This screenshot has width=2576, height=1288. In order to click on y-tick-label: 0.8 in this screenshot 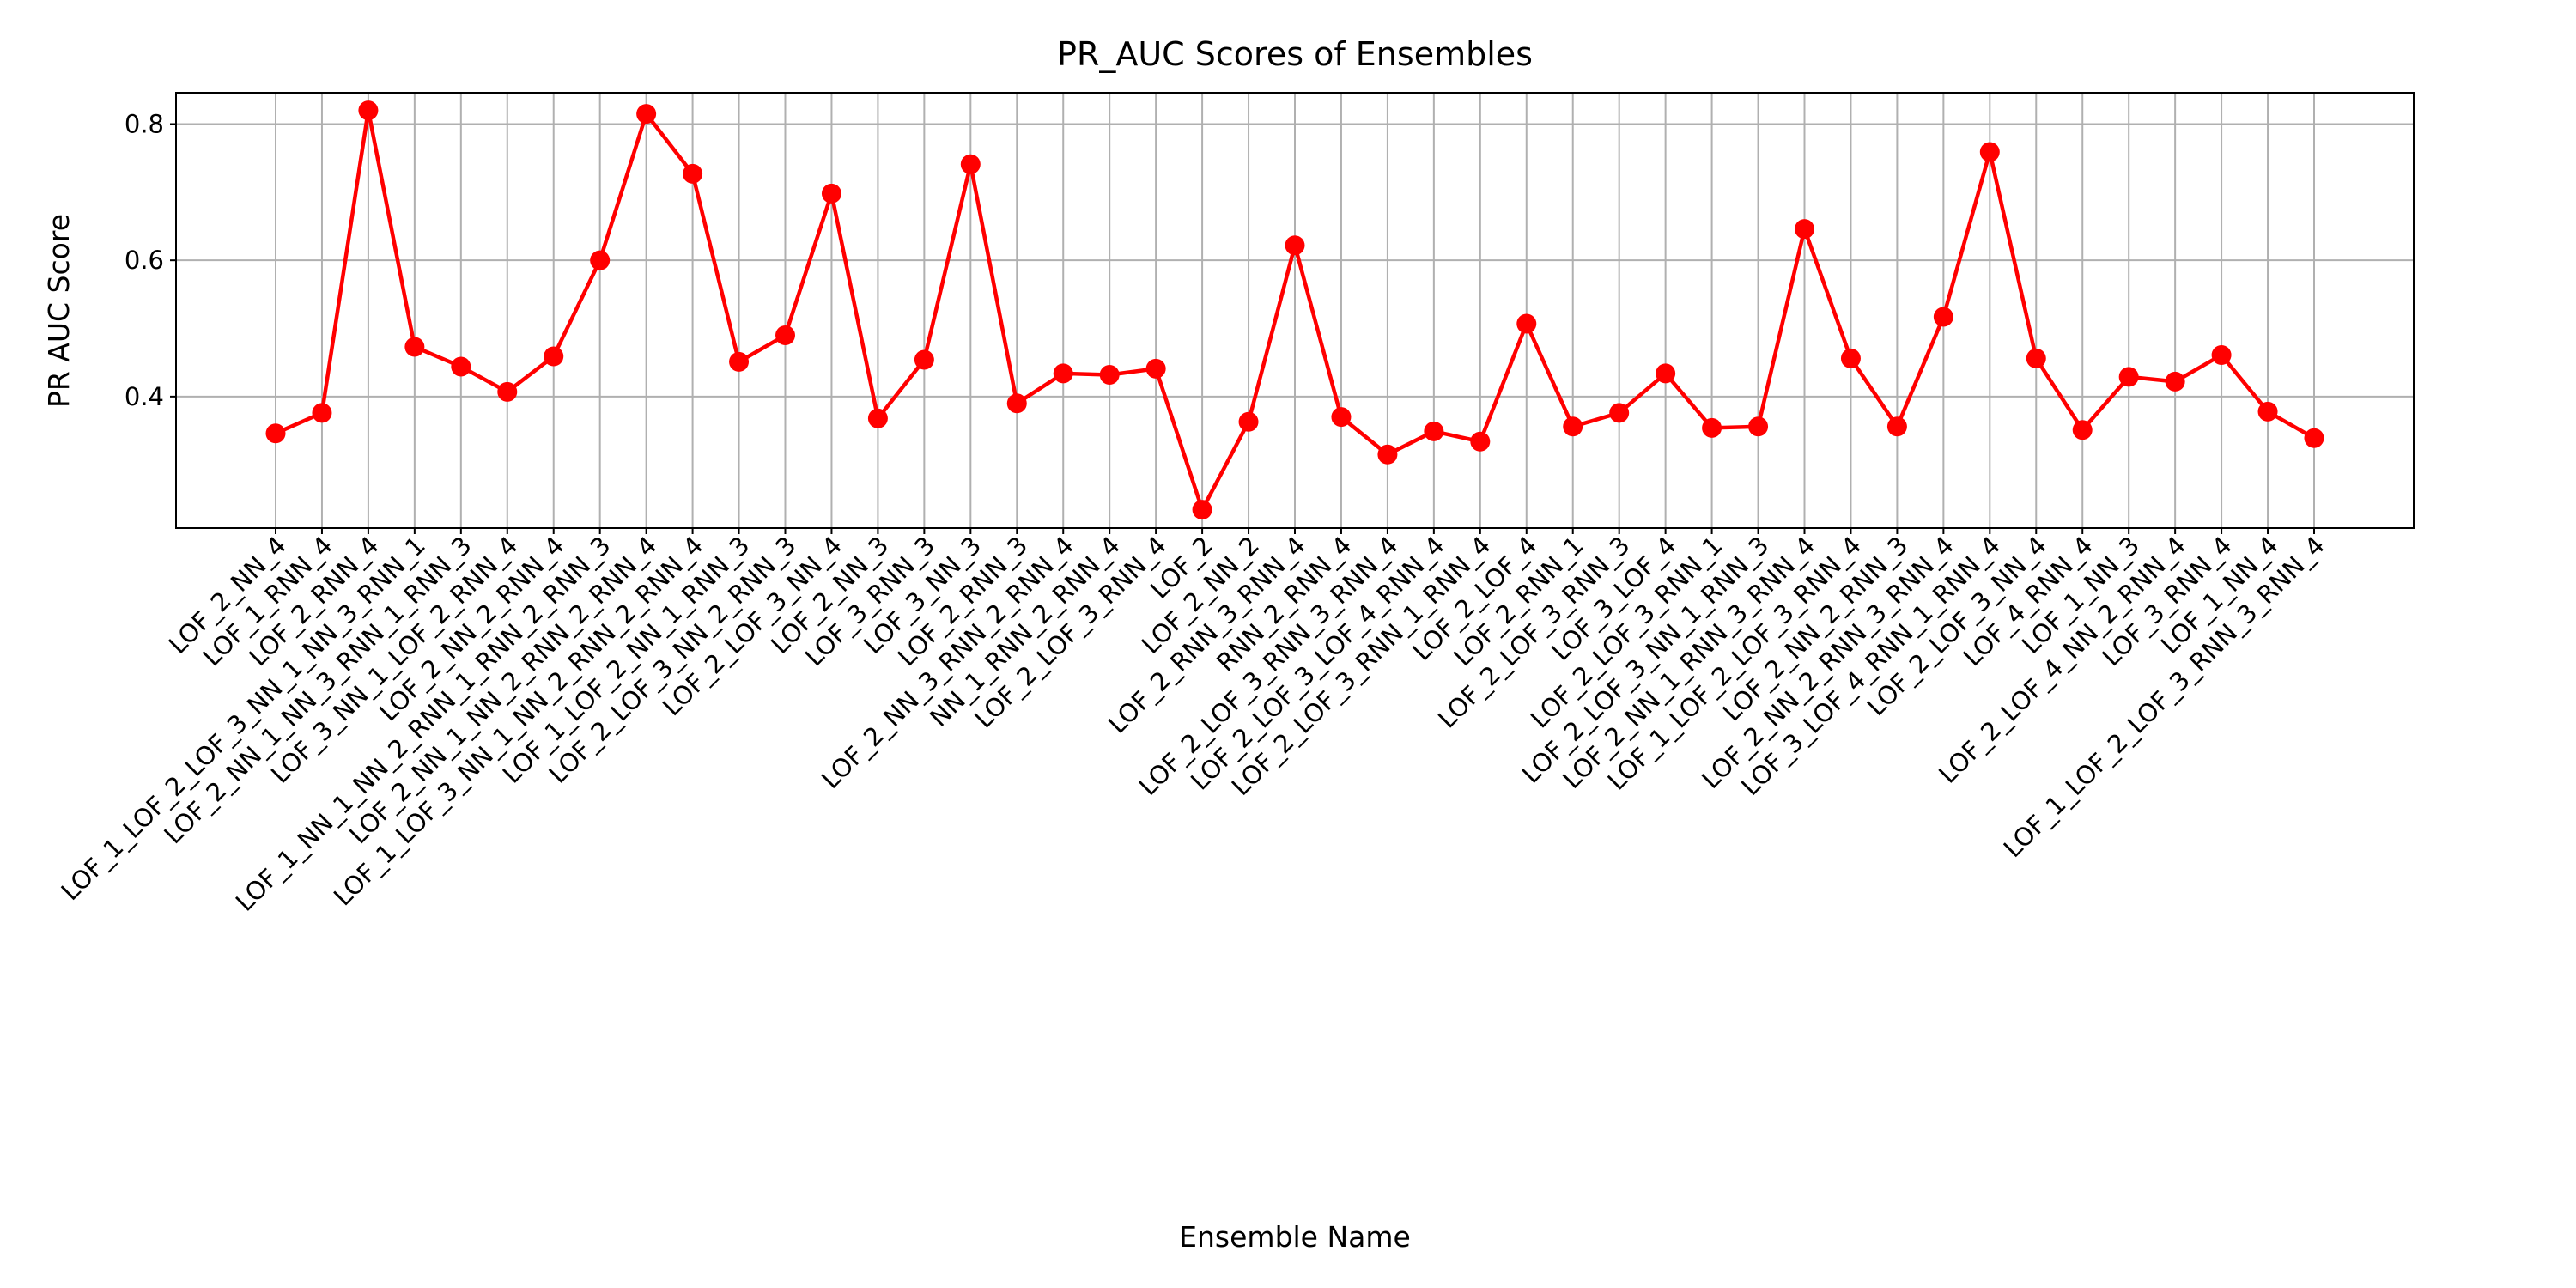, I will do `click(144, 123)`.